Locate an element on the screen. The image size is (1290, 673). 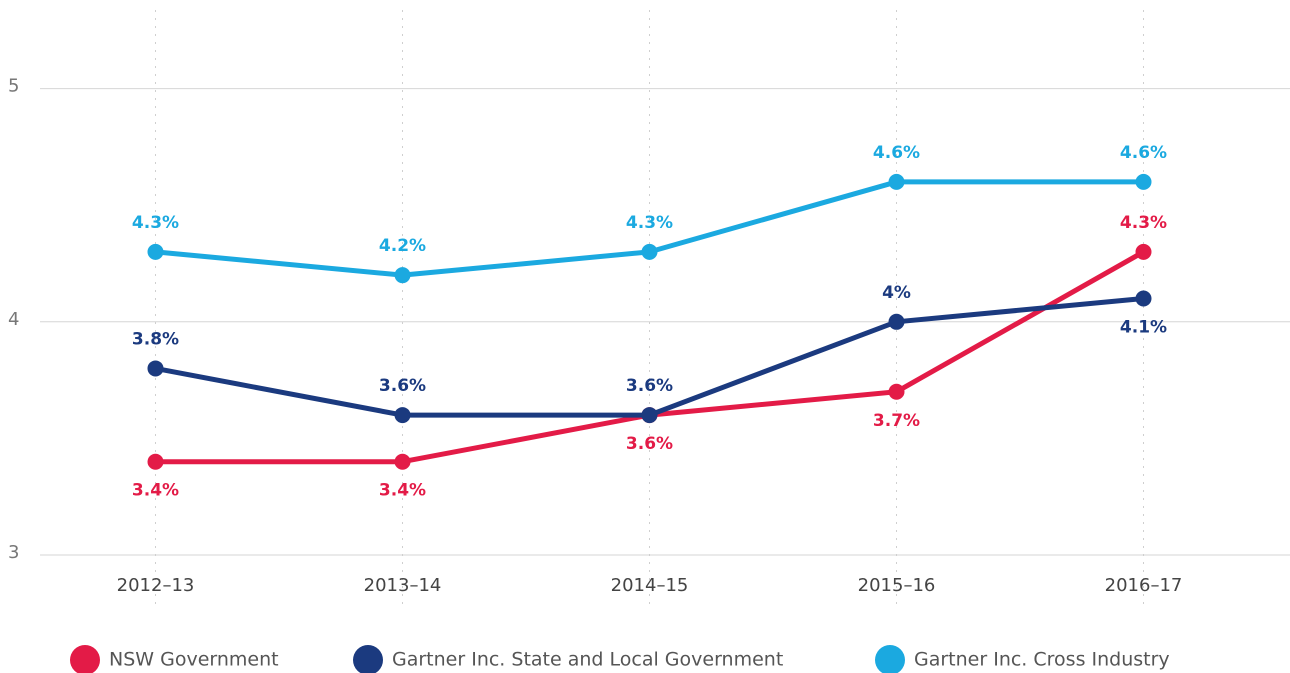
legend-label: Gartner Inc. Cross Industry is located at coordinates (1042, 660).